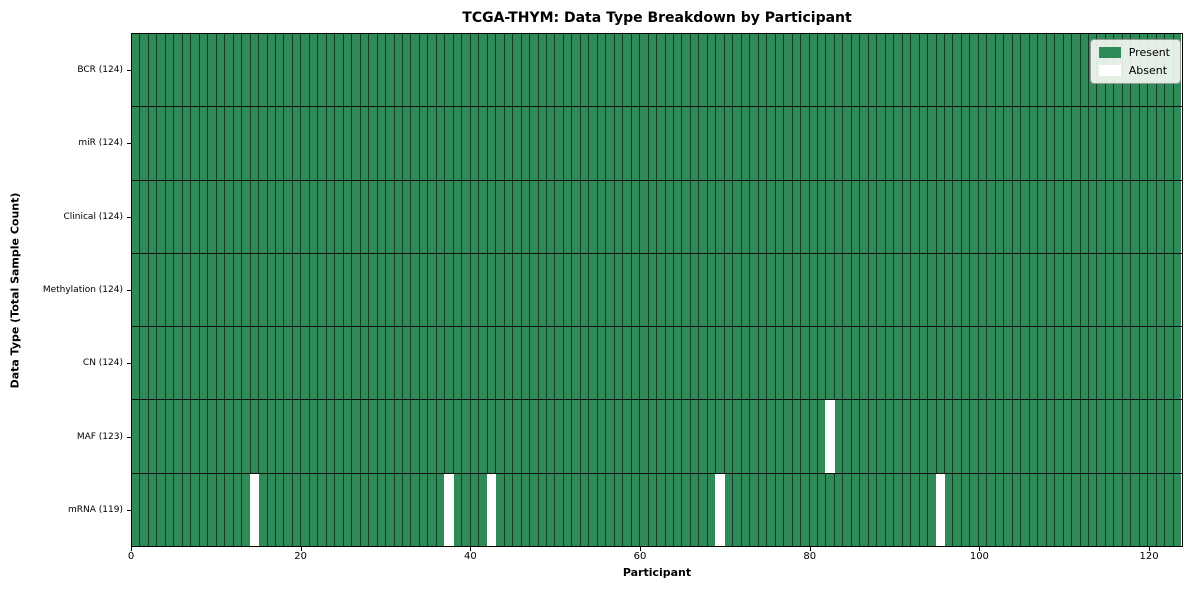 Image resolution: width=1200 pixels, height=600 pixels. Describe the element at coordinates (657, 144) in the screenshot. I see `heatmap-row-mir` at that location.